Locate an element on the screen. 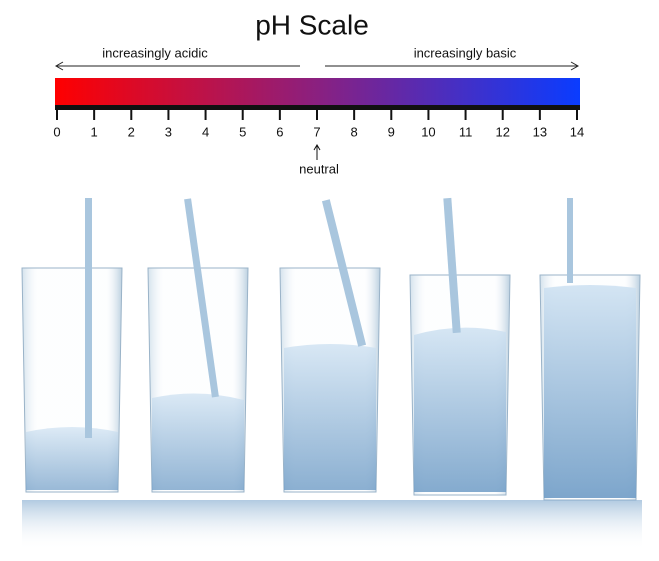 Image resolution: width=659 pixels, height=561 pixels. tick-label: 2 is located at coordinates (131, 131).